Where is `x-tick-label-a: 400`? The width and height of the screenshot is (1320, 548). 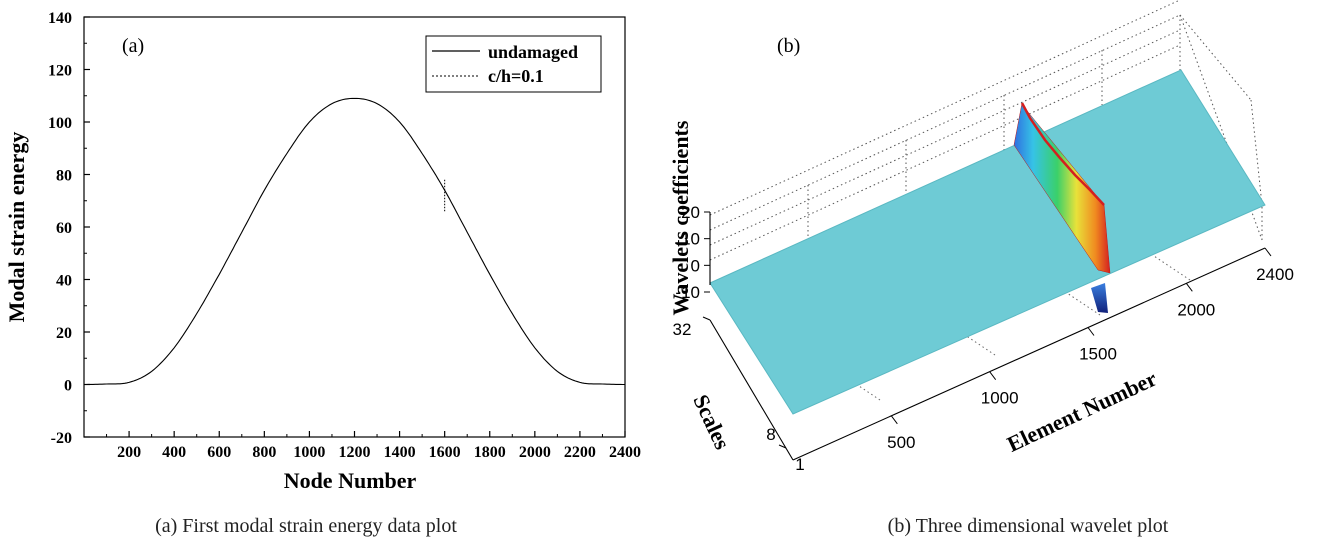
x-tick-label-a: 400 is located at coordinates (174, 452).